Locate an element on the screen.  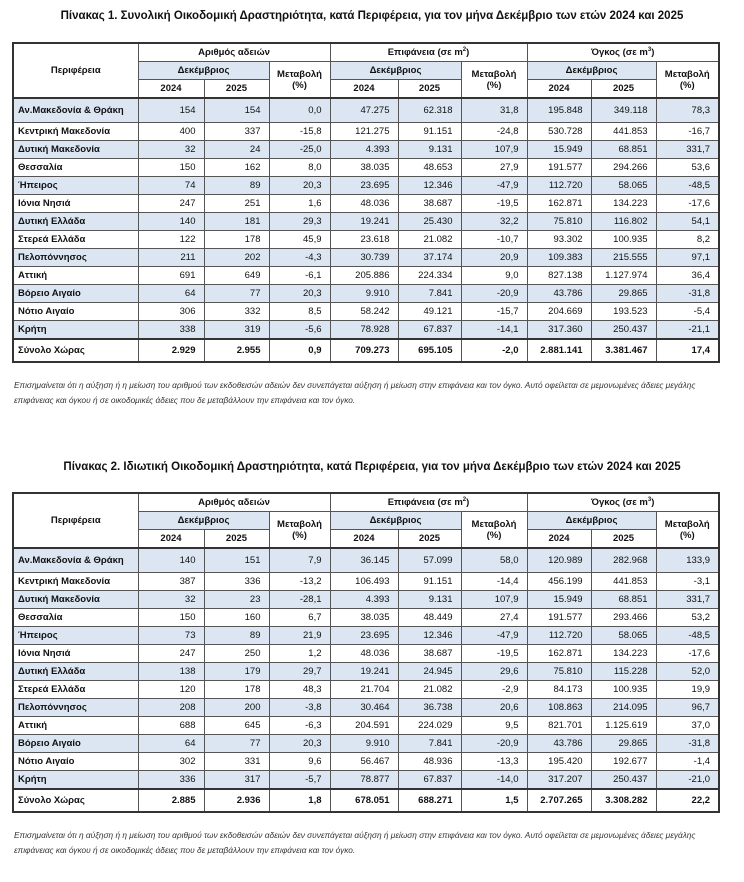
cell-value: 191.577 is located at coordinates (559, 617).